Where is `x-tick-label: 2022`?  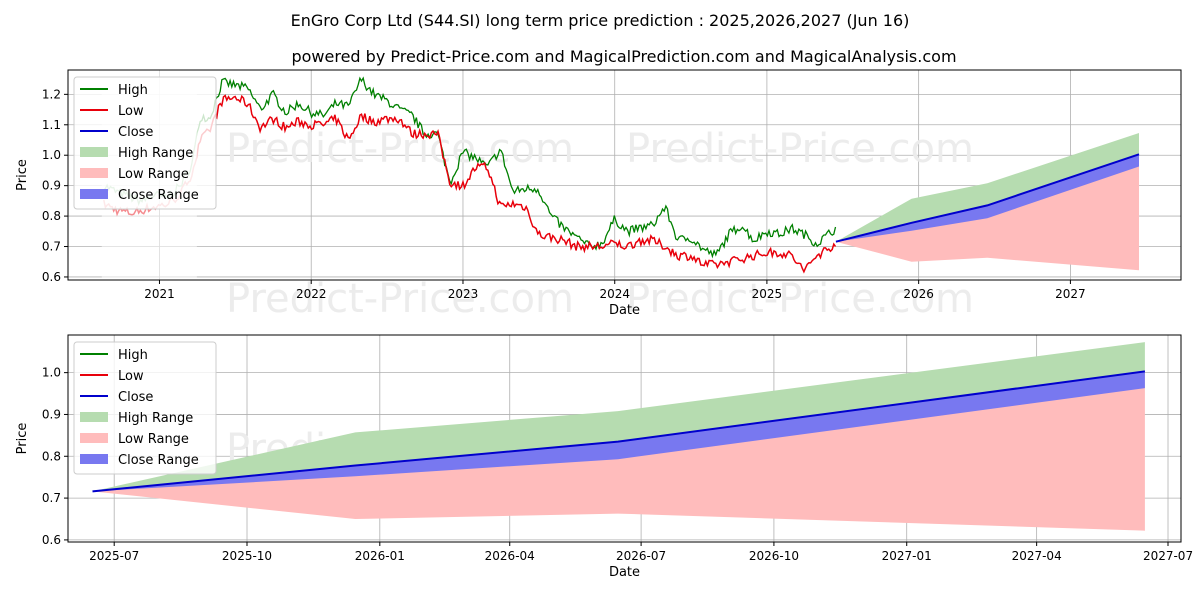
x-tick-label: 2022 is located at coordinates (311, 294).